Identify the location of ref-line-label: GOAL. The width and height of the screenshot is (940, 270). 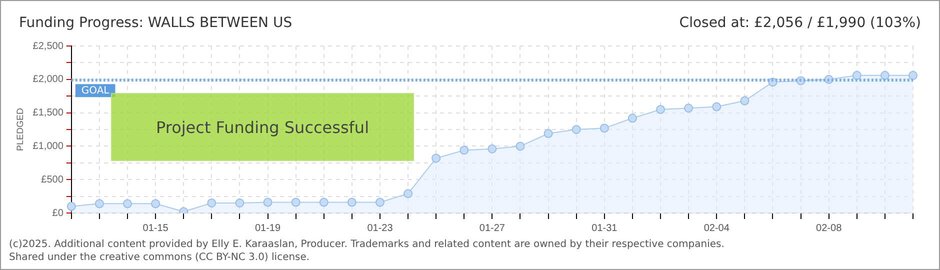
(95, 91).